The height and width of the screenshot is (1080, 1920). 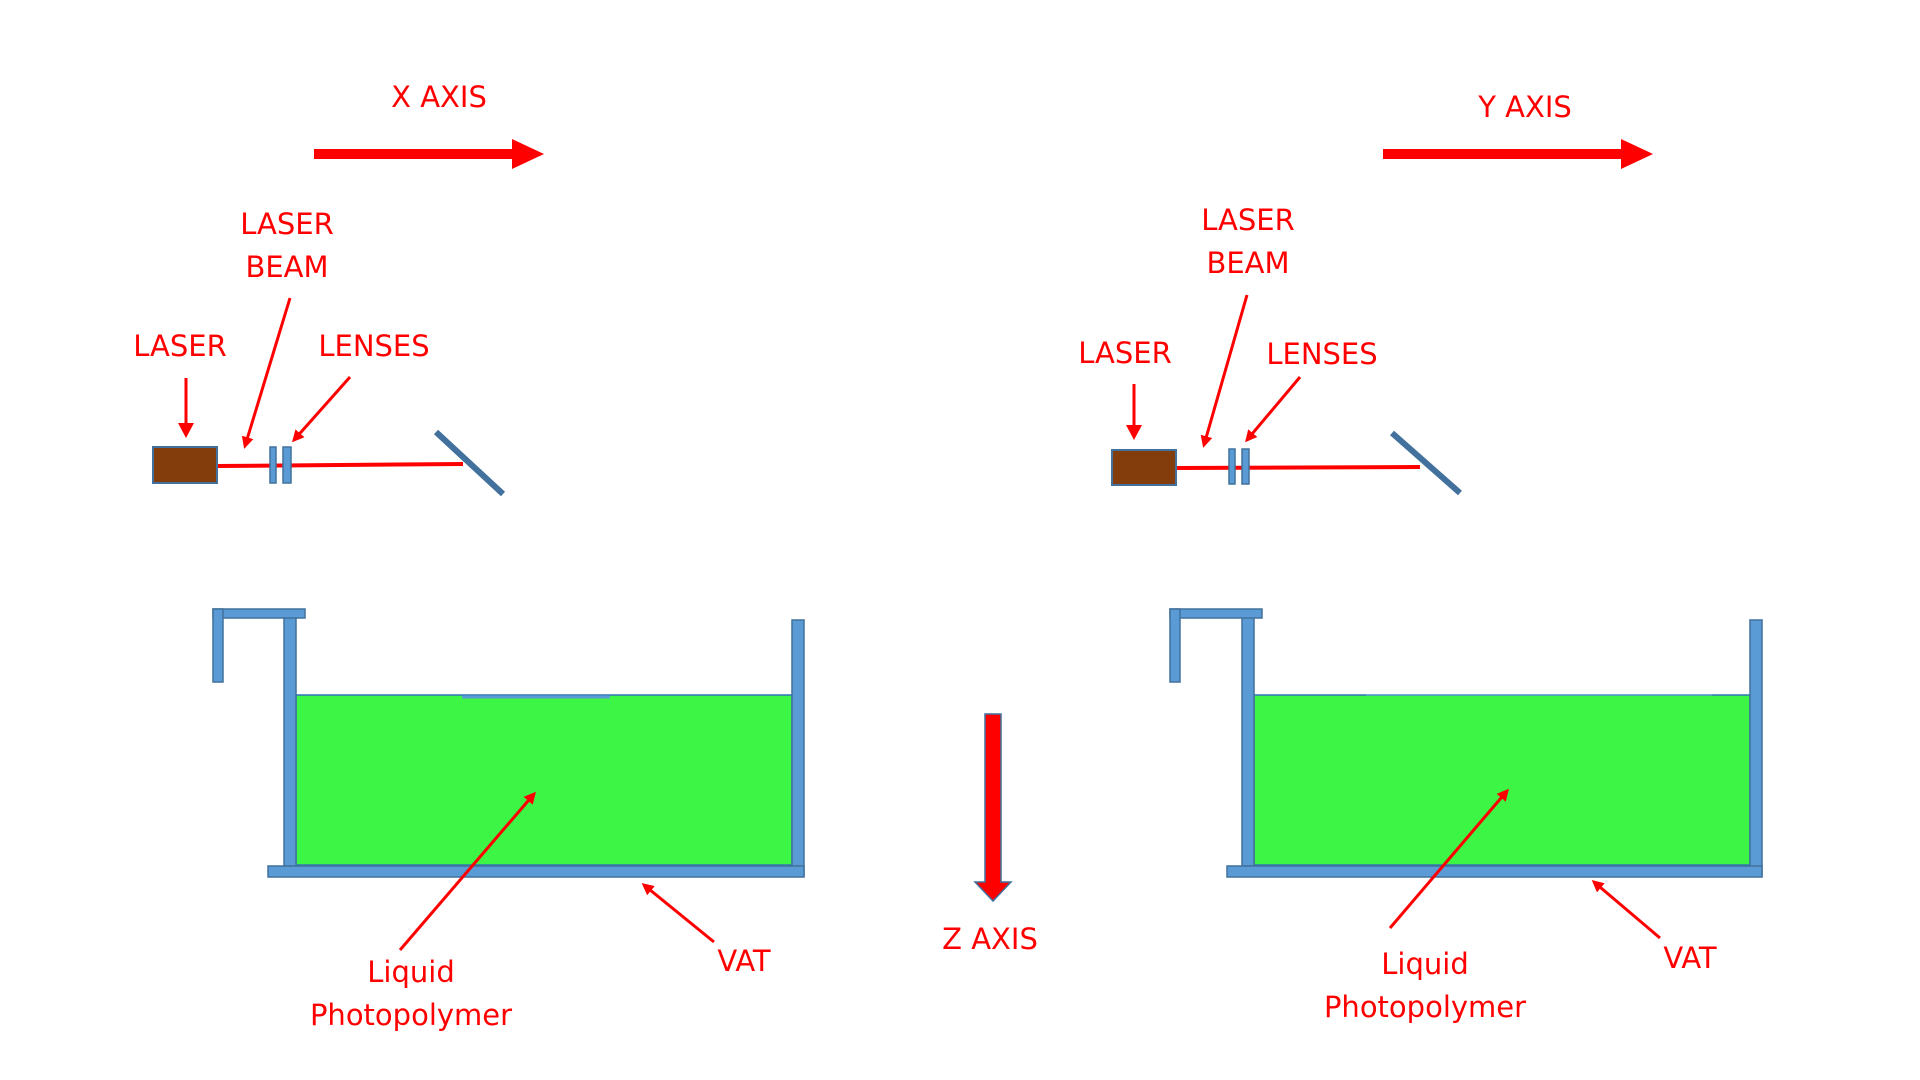 What do you see at coordinates (1248, 220) in the screenshot?
I see `right-beam-label-line1: LASER` at bounding box center [1248, 220].